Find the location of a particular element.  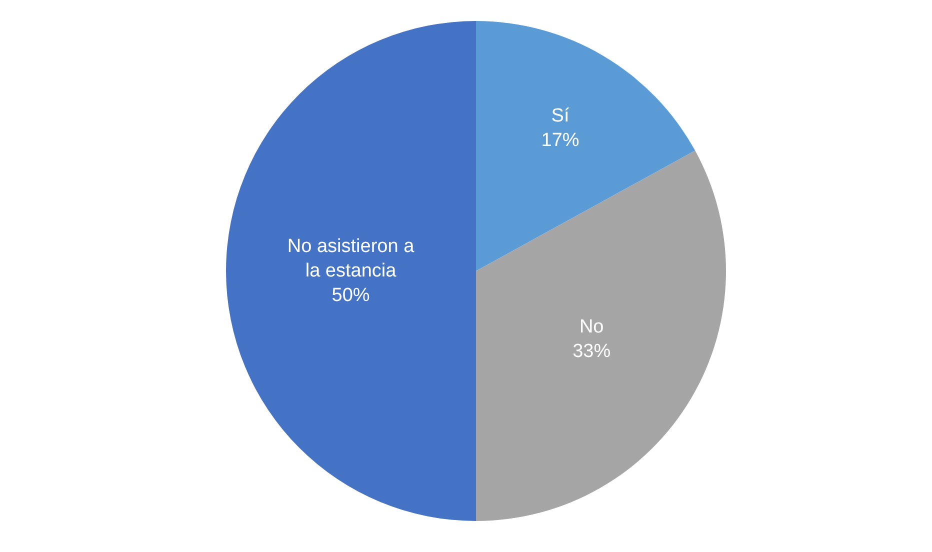

slice-label: No asistieron a la estancia is located at coordinates (351, 259).